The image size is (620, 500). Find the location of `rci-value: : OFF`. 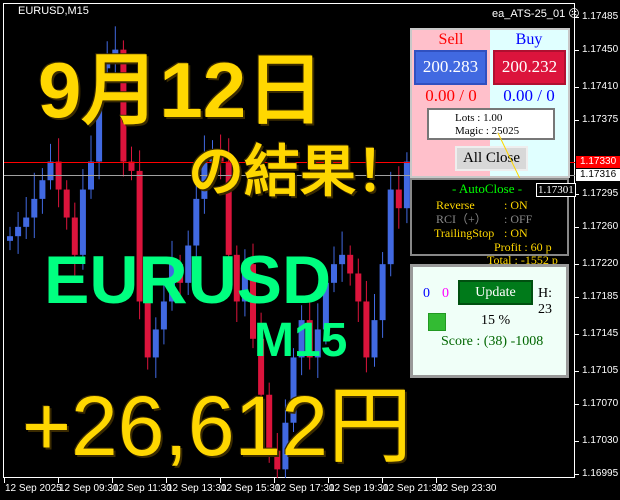

rci-value: : OFF is located at coordinates (518, 219).